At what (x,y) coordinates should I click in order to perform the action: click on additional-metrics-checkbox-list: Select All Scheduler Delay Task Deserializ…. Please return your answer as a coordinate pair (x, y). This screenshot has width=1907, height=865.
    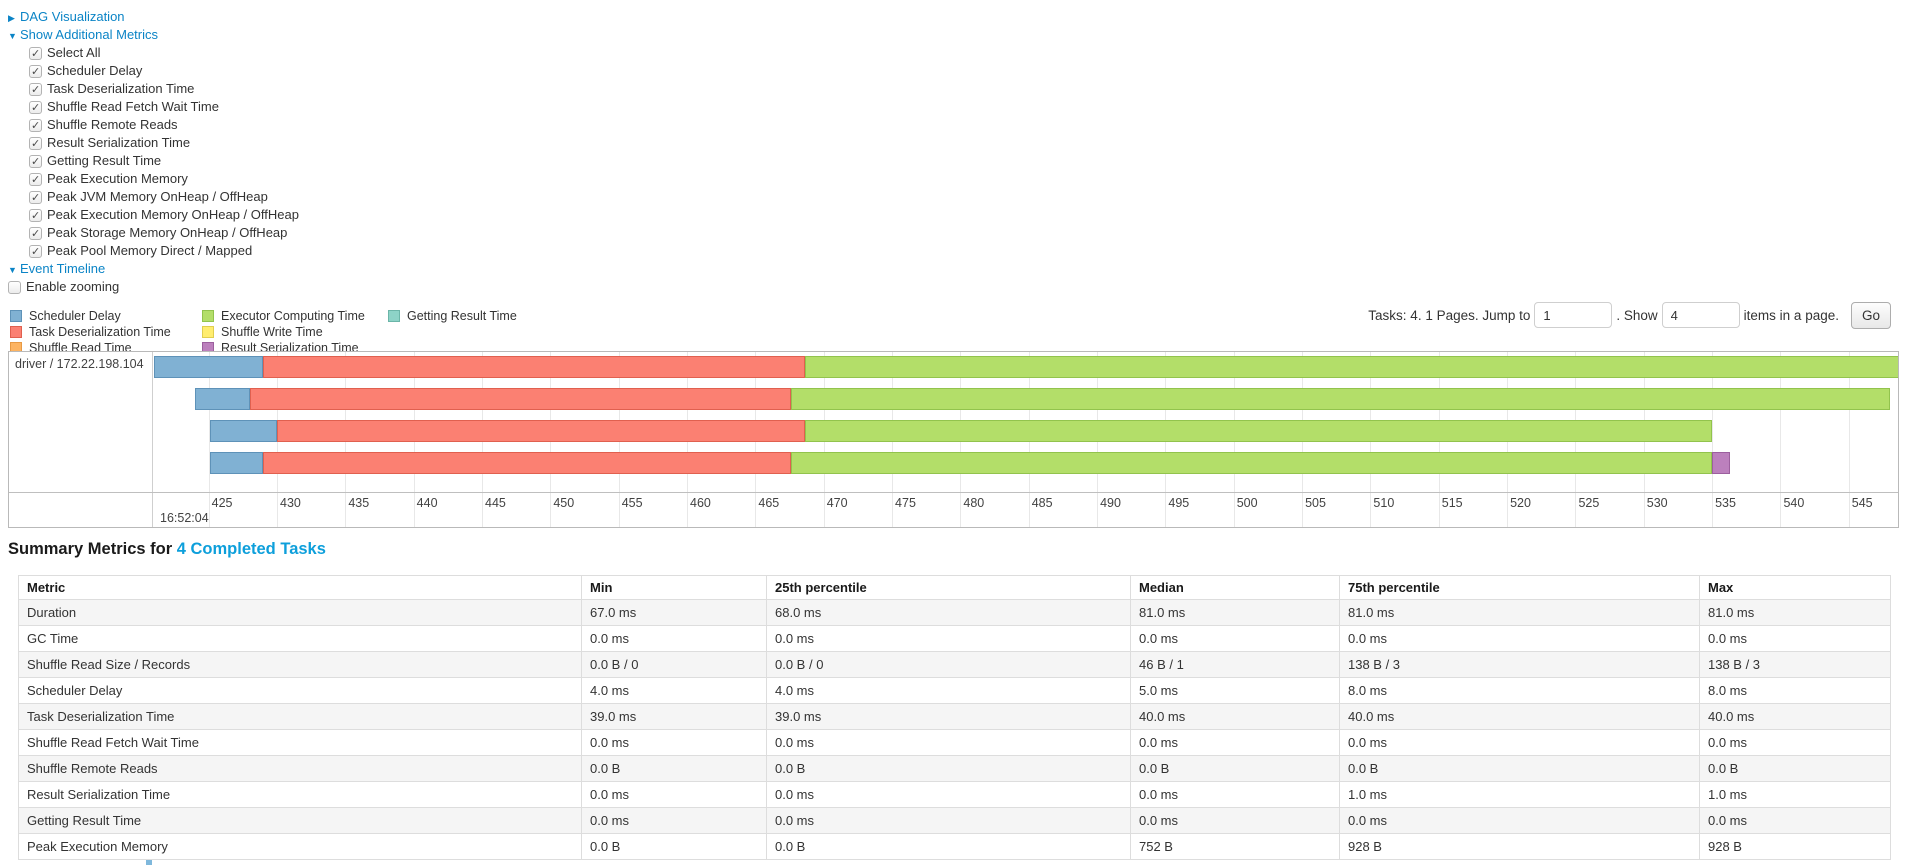
    Looking at the image, I should click on (153, 152).